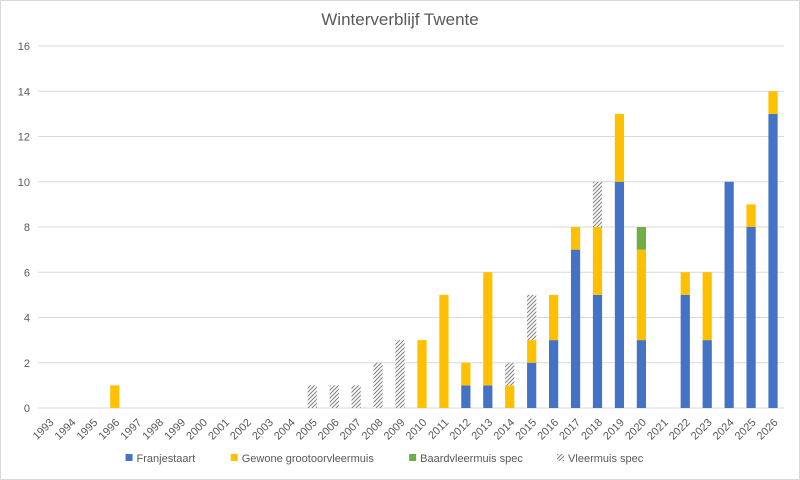 The image size is (800, 480). What do you see at coordinates (641, 238) in the screenshot?
I see `bar-2020-baardvleermuis-spec` at bounding box center [641, 238].